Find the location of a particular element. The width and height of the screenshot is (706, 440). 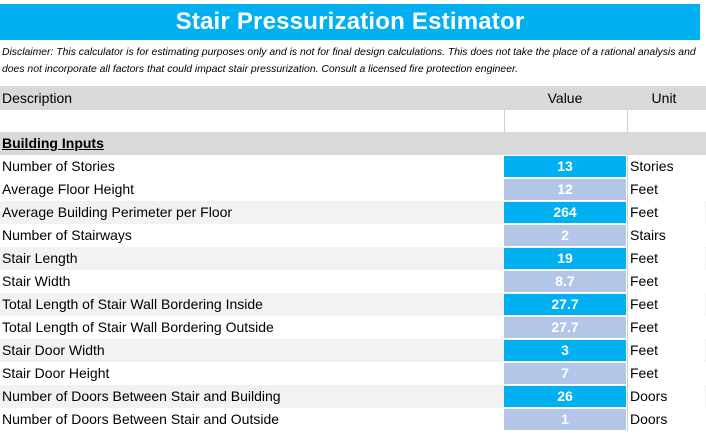

row-unit: Stories is located at coordinates (666, 166).